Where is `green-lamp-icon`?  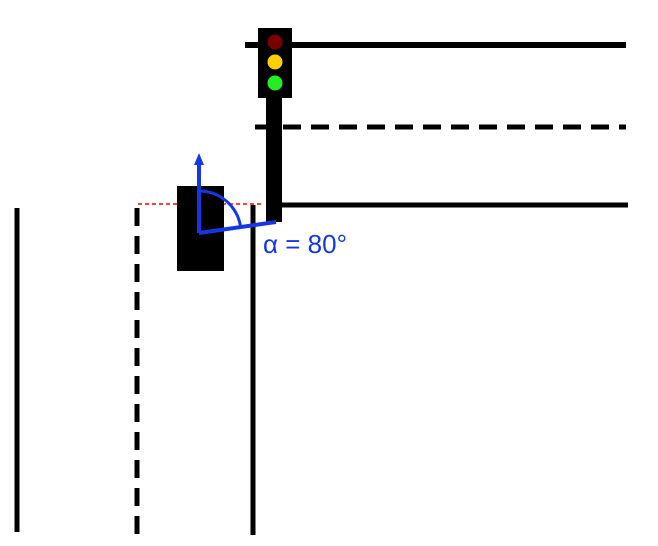 green-lamp-icon is located at coordinates (275, 83).